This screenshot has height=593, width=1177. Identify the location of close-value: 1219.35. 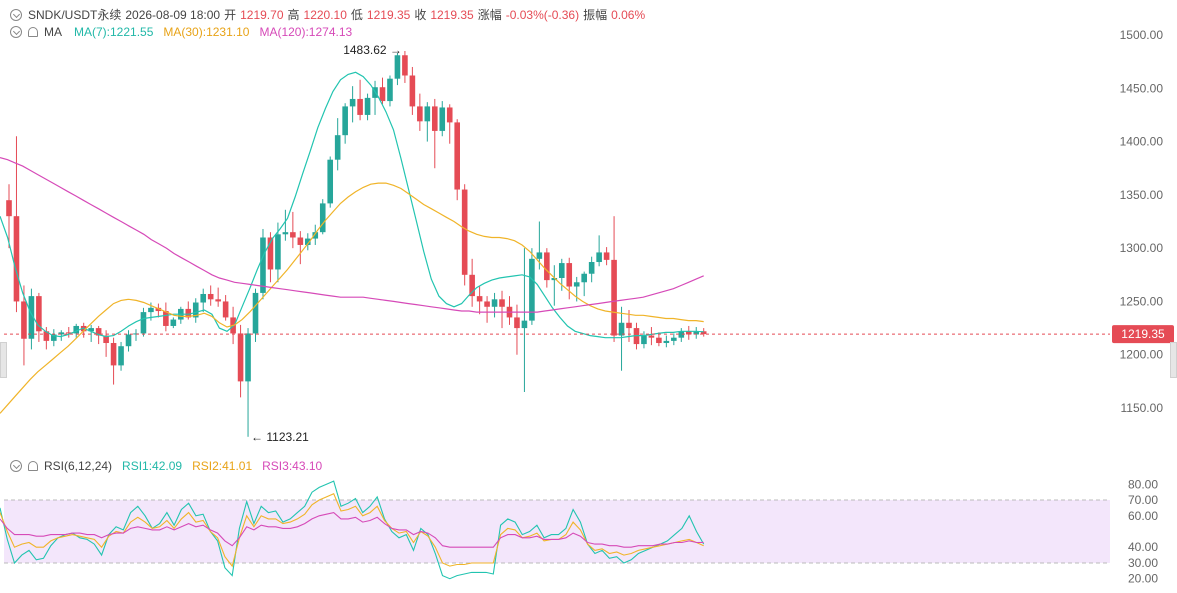
(452, 14).